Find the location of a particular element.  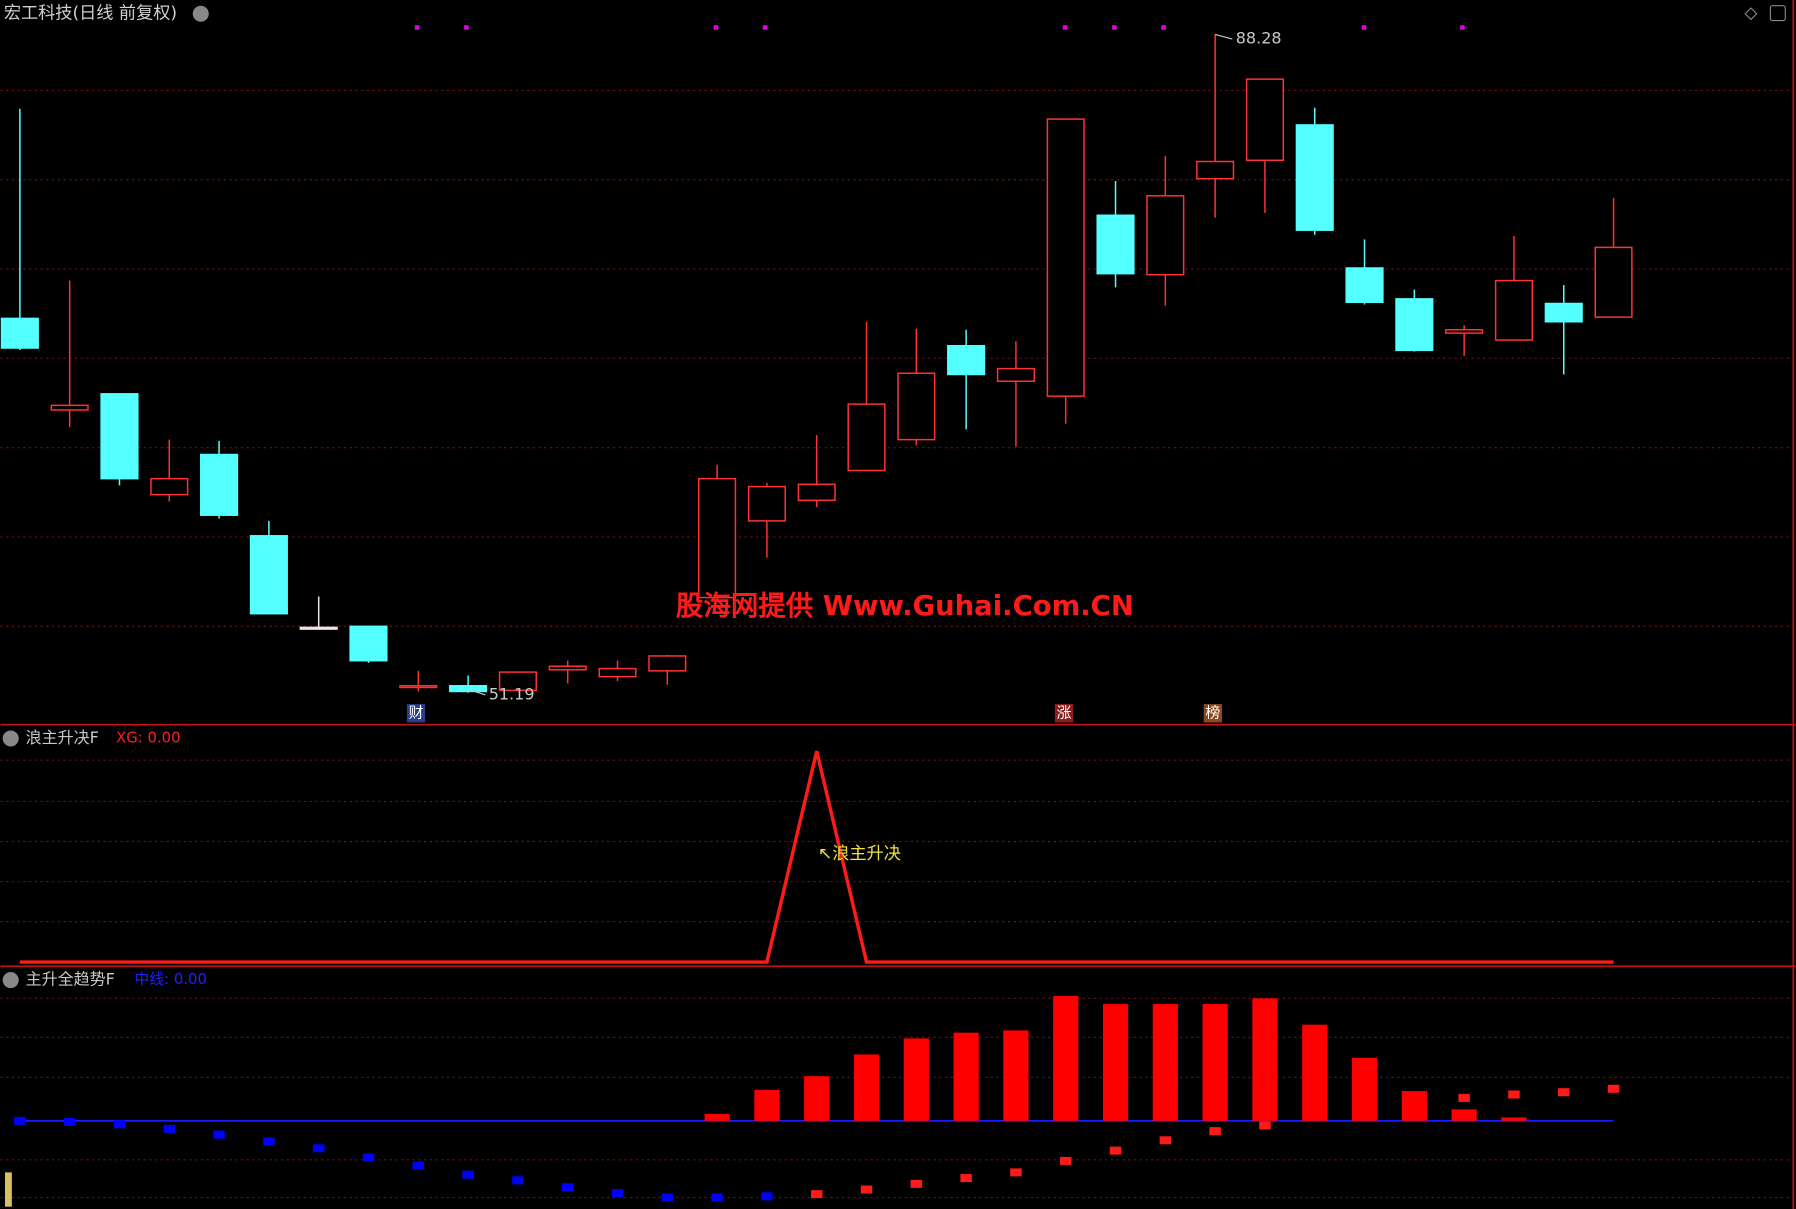

high-pointer is located at coordinates (1223, 36).